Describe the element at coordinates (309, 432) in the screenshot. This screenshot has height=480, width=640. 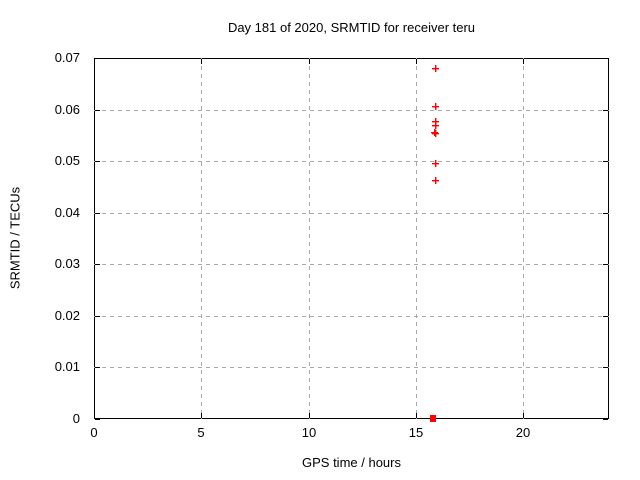
I see `x-tick-label: 10` at that location.